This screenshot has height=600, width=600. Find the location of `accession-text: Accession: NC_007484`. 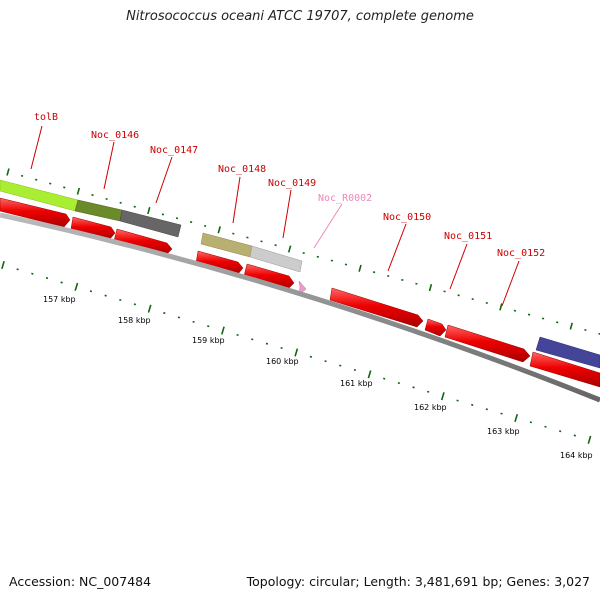

accession-text: Accession: NC_007484 is located at coordinates (80, 581).